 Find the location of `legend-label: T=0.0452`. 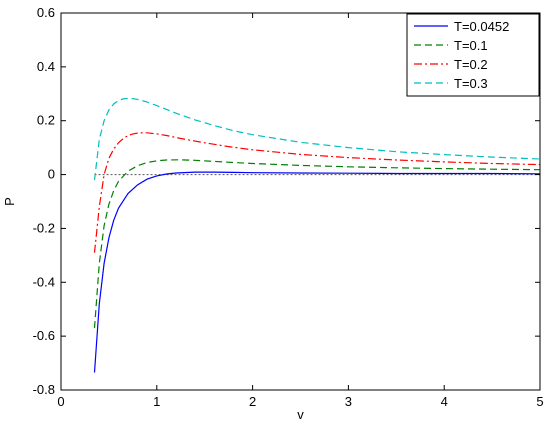

legend-label: T=0.0452 is located at coordinates (481, 26).